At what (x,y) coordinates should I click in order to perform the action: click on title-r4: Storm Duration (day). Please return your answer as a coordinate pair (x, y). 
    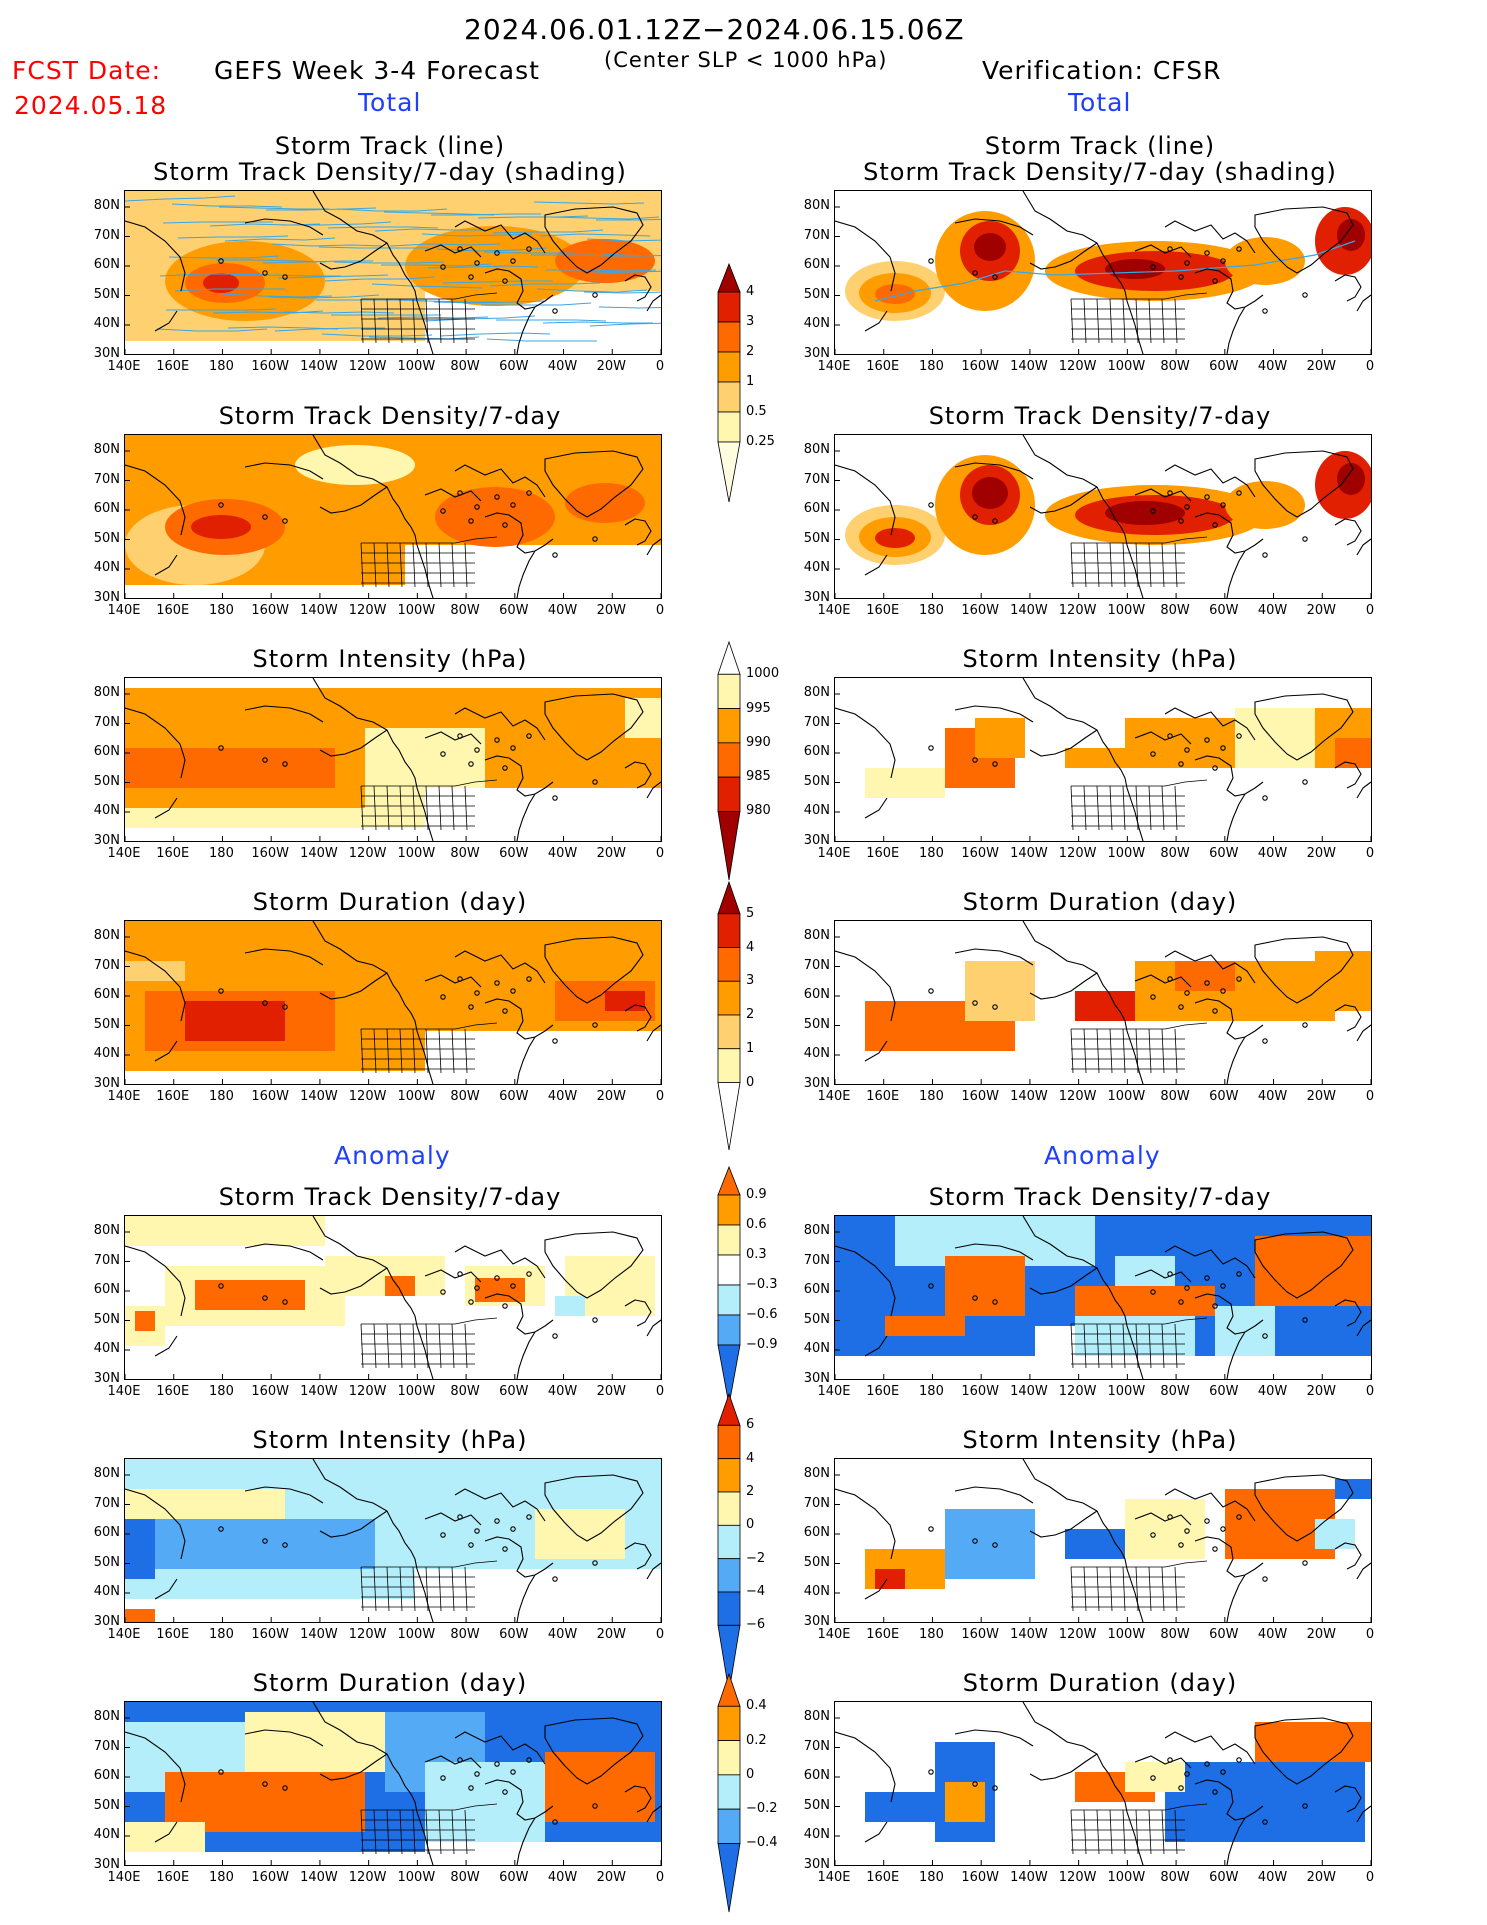
    Looking at the image, I should click on (1100, 902).